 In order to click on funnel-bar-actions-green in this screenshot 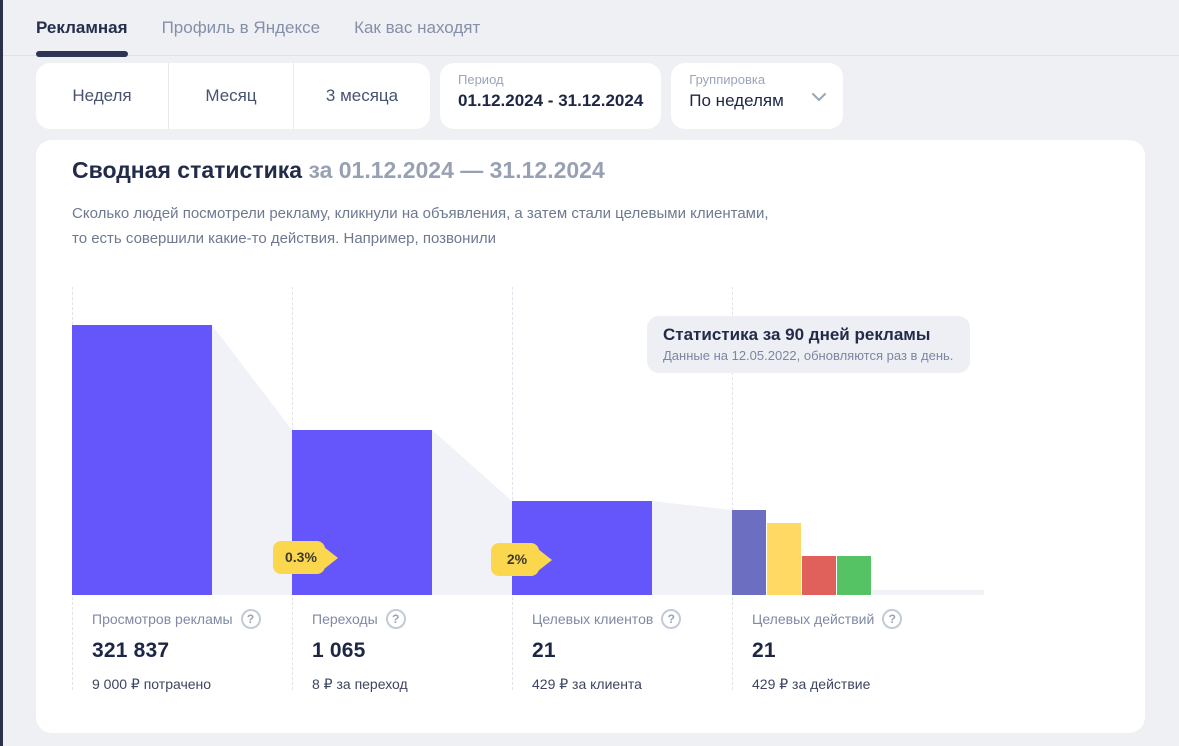, I will do `click(854, 575)`.